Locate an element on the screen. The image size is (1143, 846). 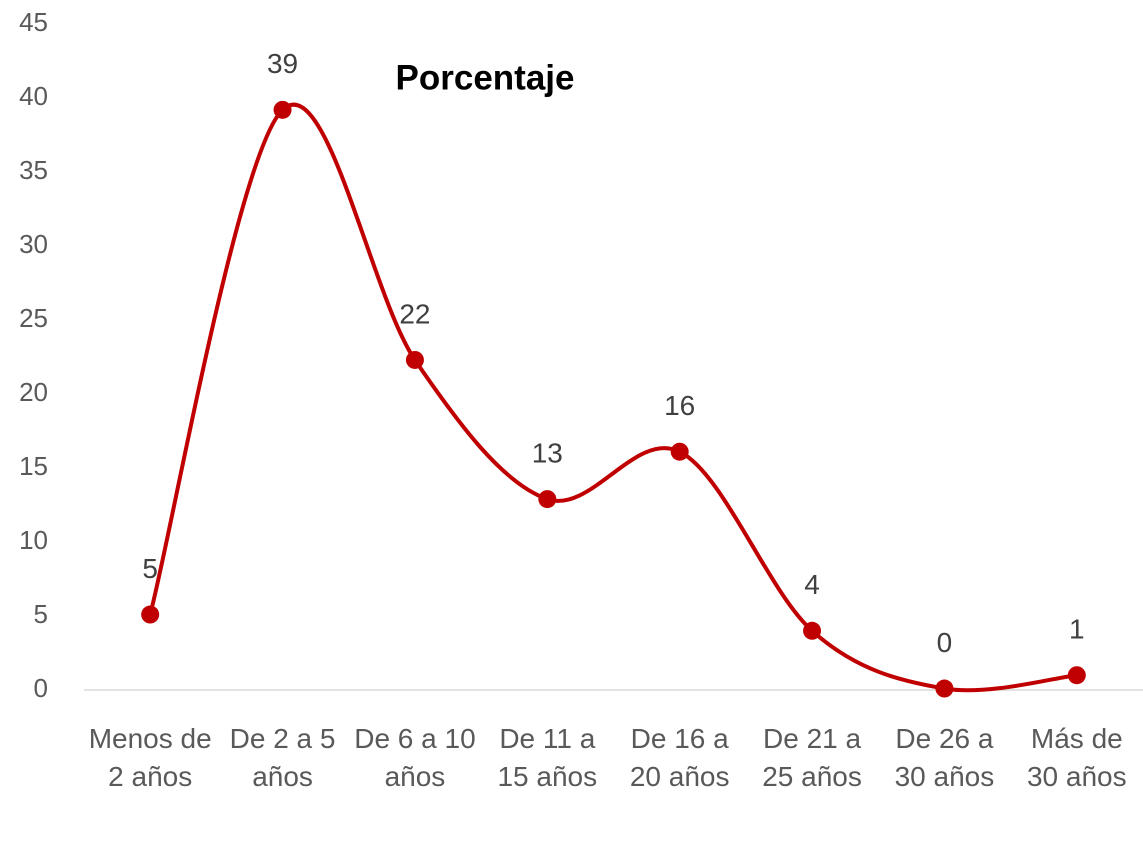
x-tick-label: De 11 a 15 años is located at coordinates (547, 757).